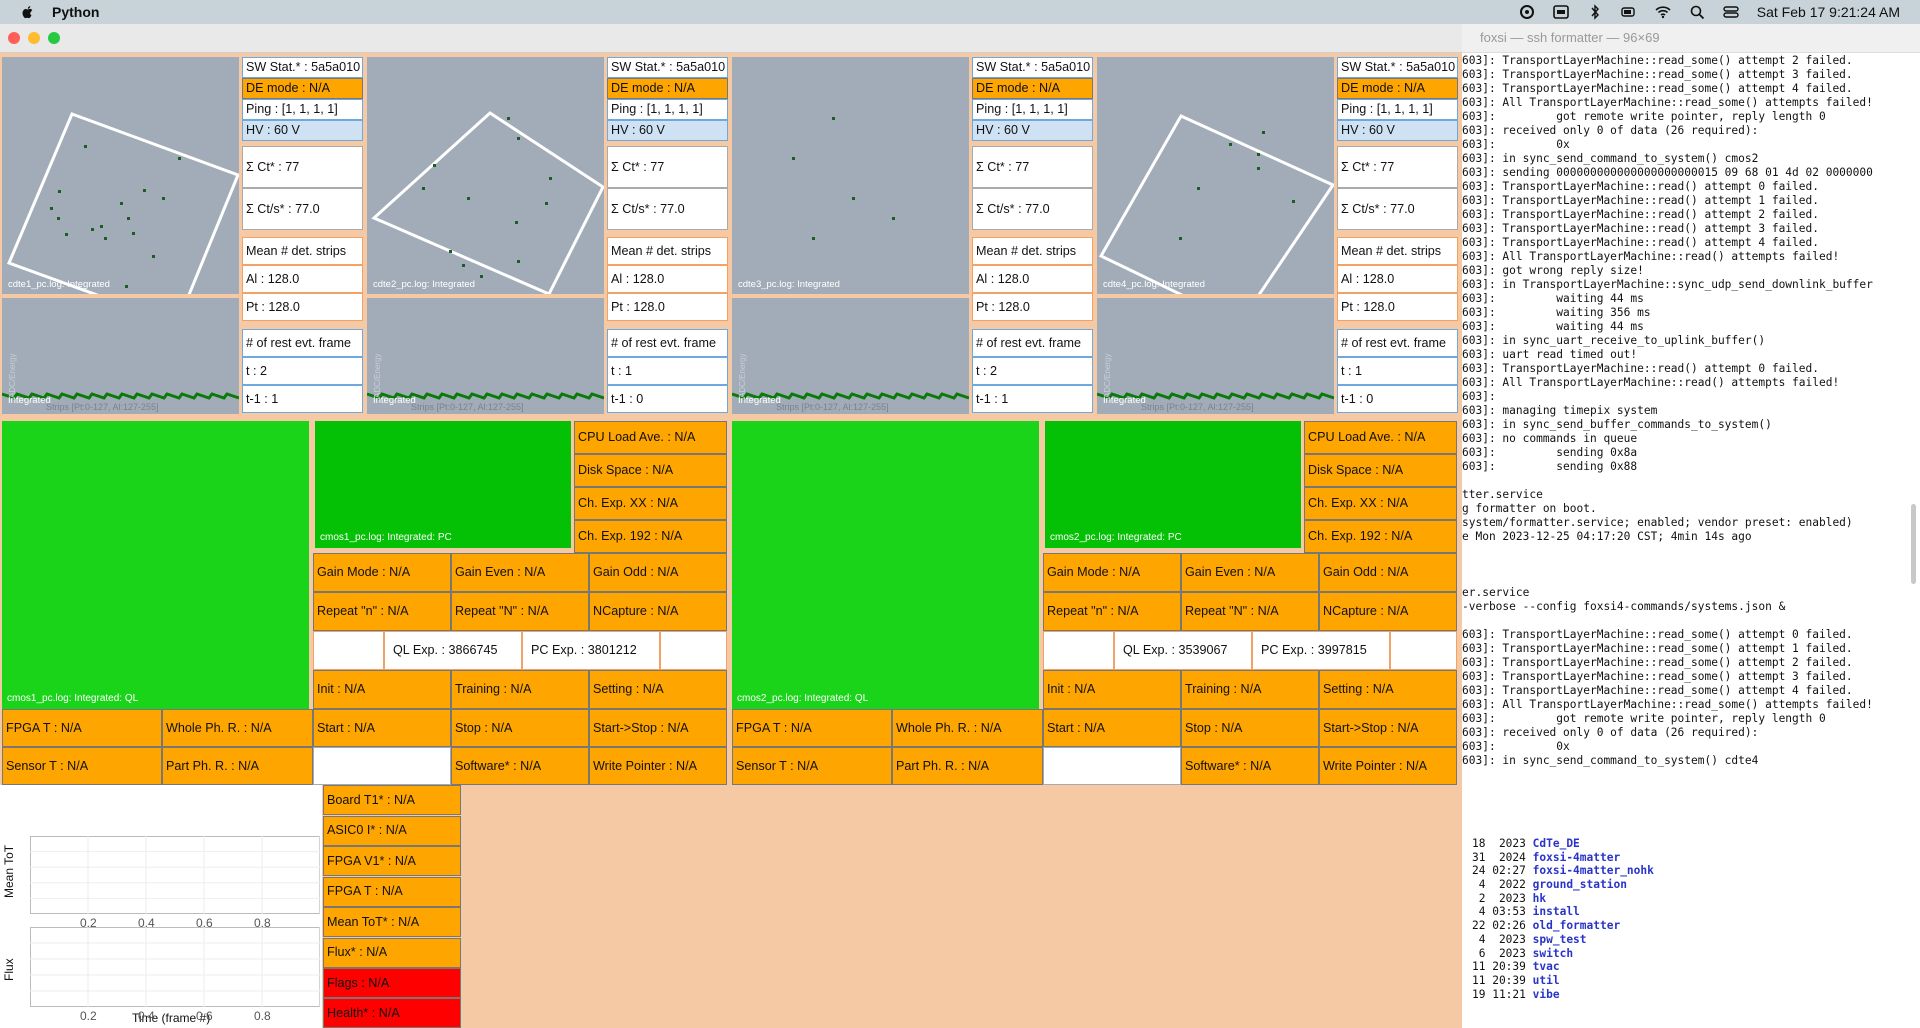  I want to click on terminal-title: foxsi — ssh formatter — 96×69, so click(1691, 38).